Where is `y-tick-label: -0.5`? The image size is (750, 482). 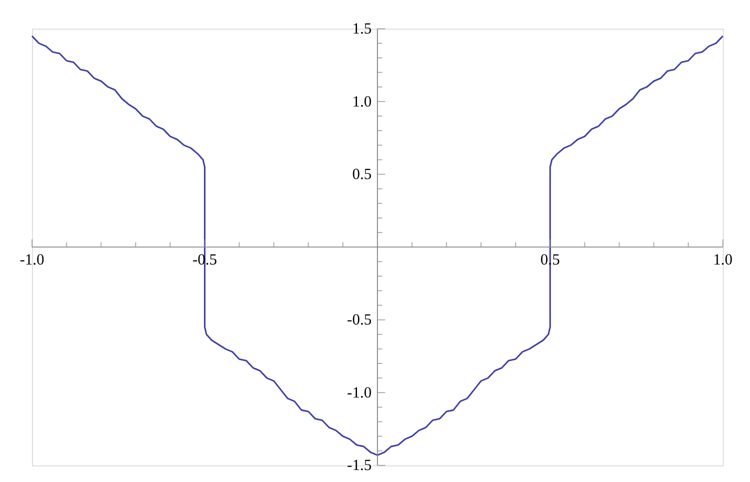 y-tick-label: -0.5 is located at coordinates (359, 320).